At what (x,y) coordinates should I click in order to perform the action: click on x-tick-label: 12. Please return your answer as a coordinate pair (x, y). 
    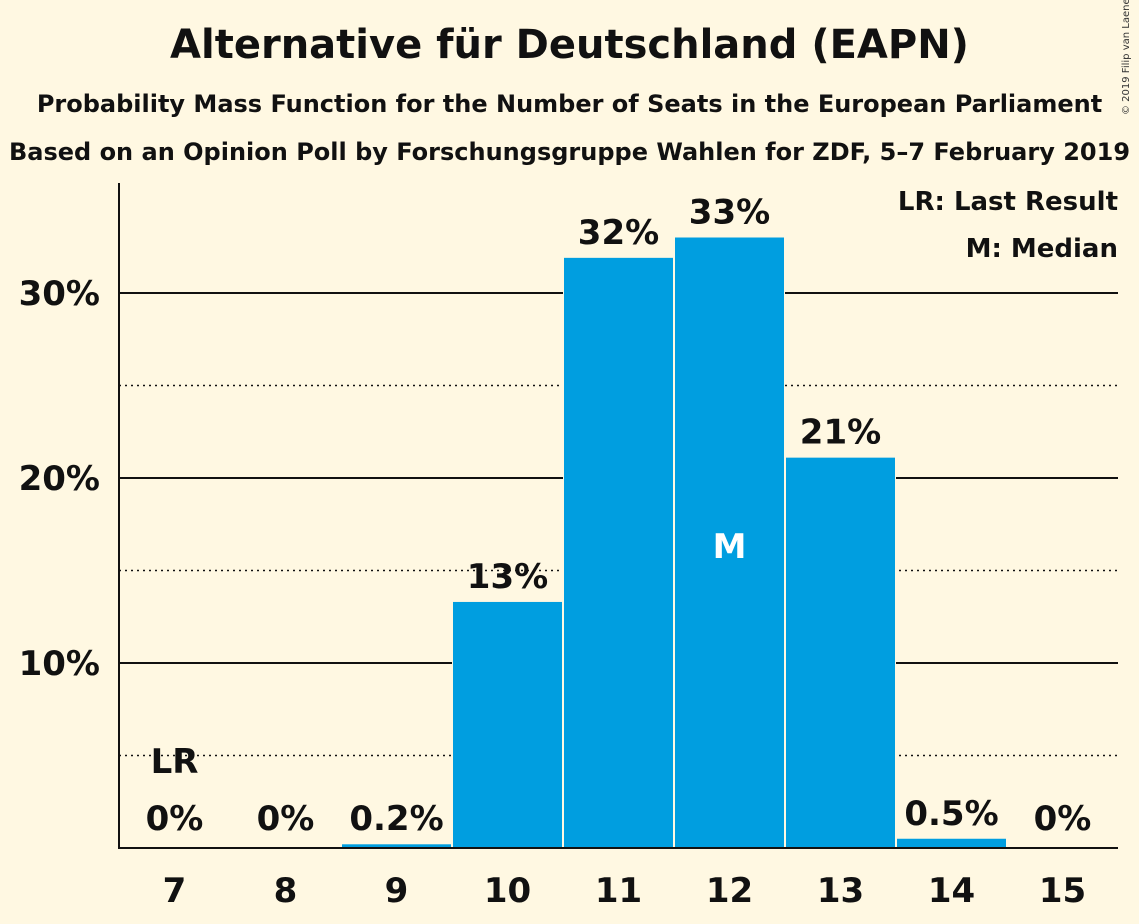
    Looking at the image, I should click on (729, 891).